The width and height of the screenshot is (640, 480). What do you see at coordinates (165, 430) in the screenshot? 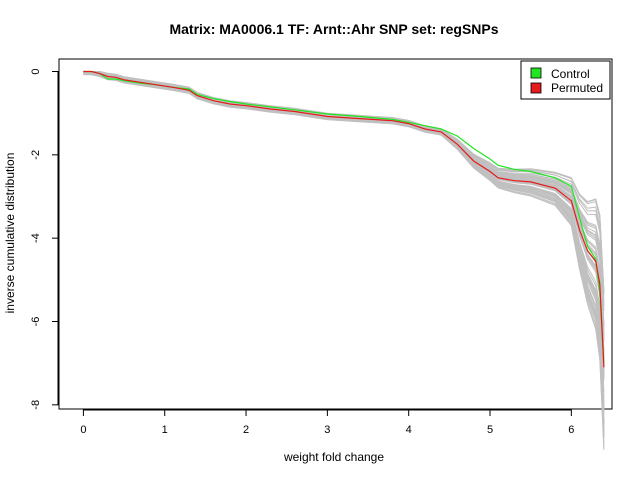
I see `x-tick-label: 1` at bounding box center [165, 430].